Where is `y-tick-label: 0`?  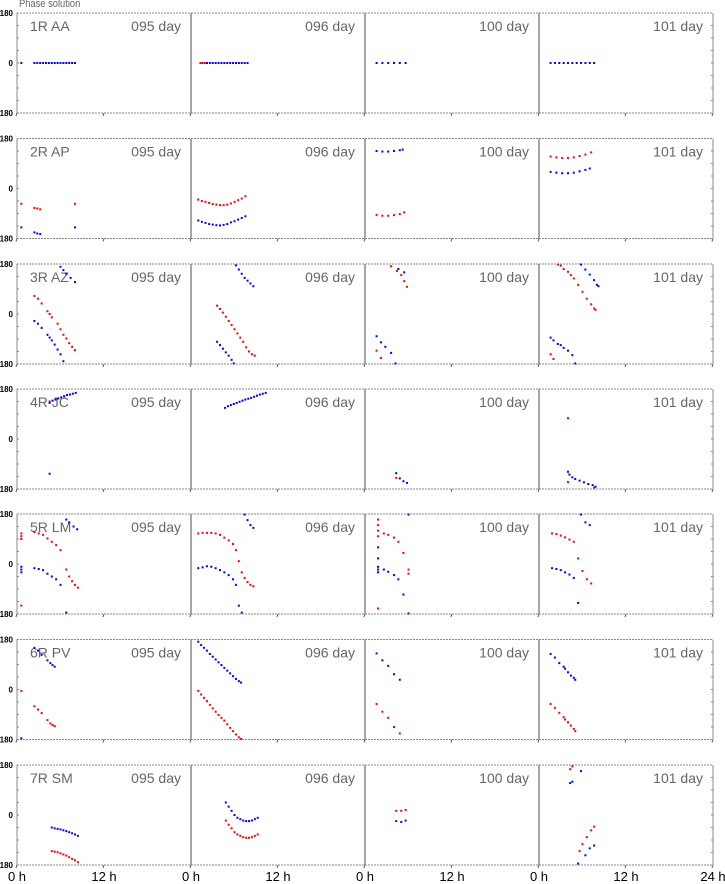 y-tick-label: 0 is located at coordinates (11, 815).